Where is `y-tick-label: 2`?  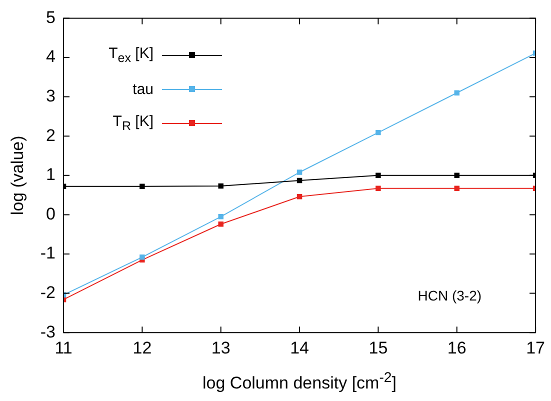 y-tick-label: 2 is located at coordinates (51, 135).